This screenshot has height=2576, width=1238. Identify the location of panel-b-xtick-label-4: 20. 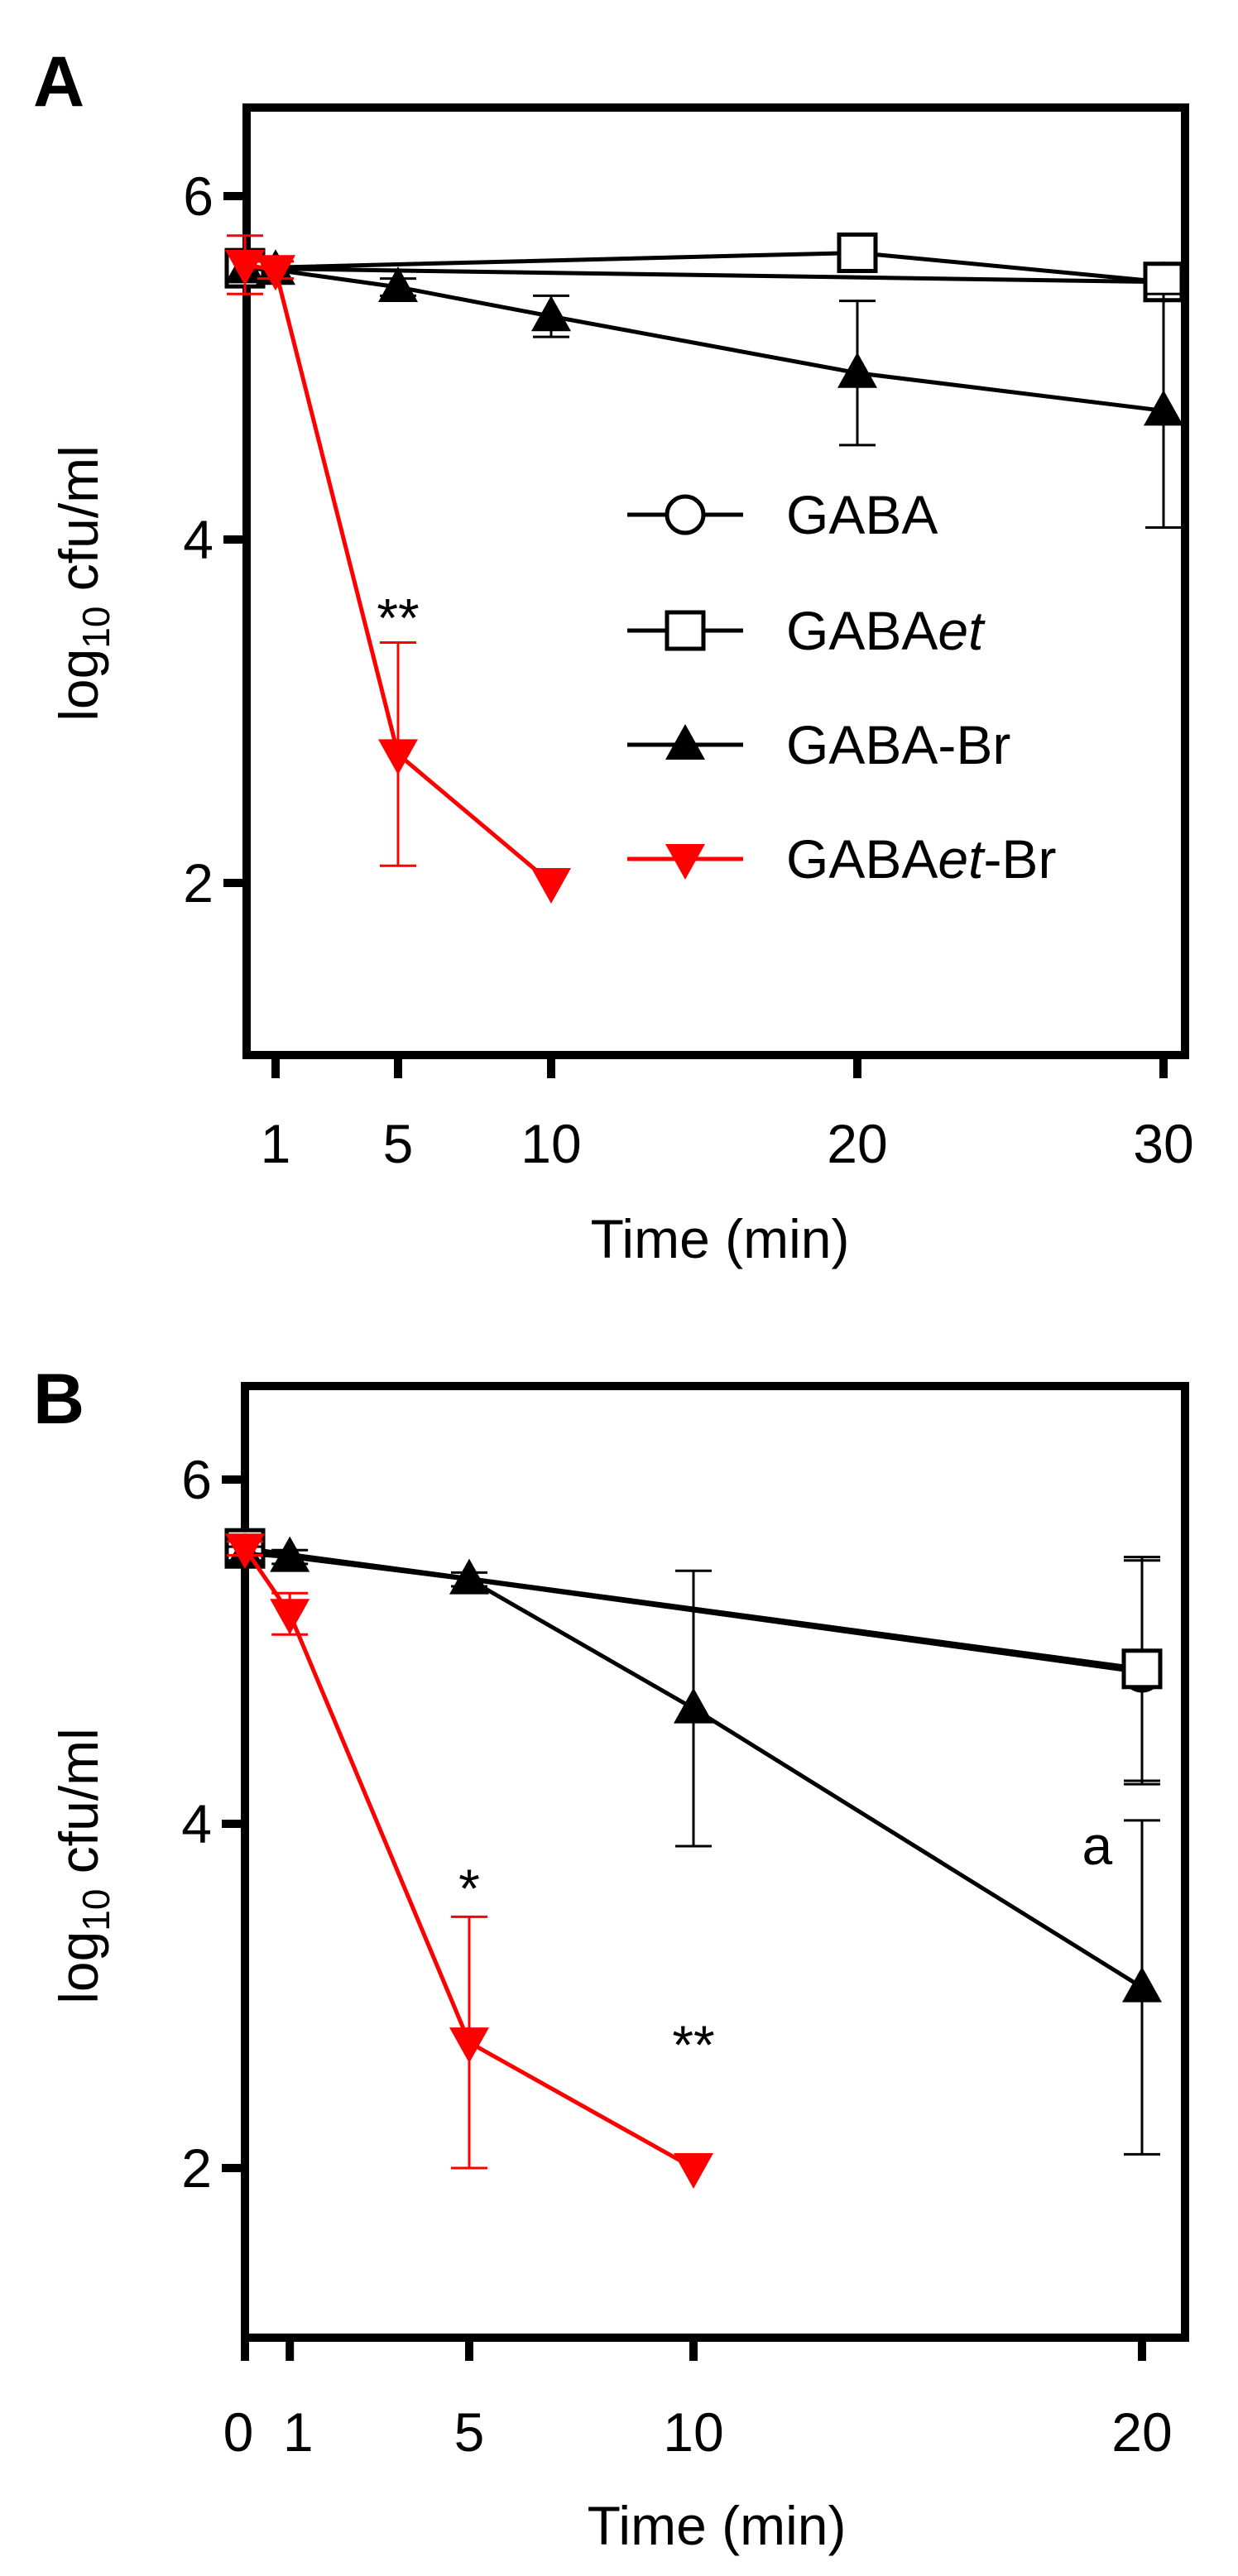
(1141, 2432).